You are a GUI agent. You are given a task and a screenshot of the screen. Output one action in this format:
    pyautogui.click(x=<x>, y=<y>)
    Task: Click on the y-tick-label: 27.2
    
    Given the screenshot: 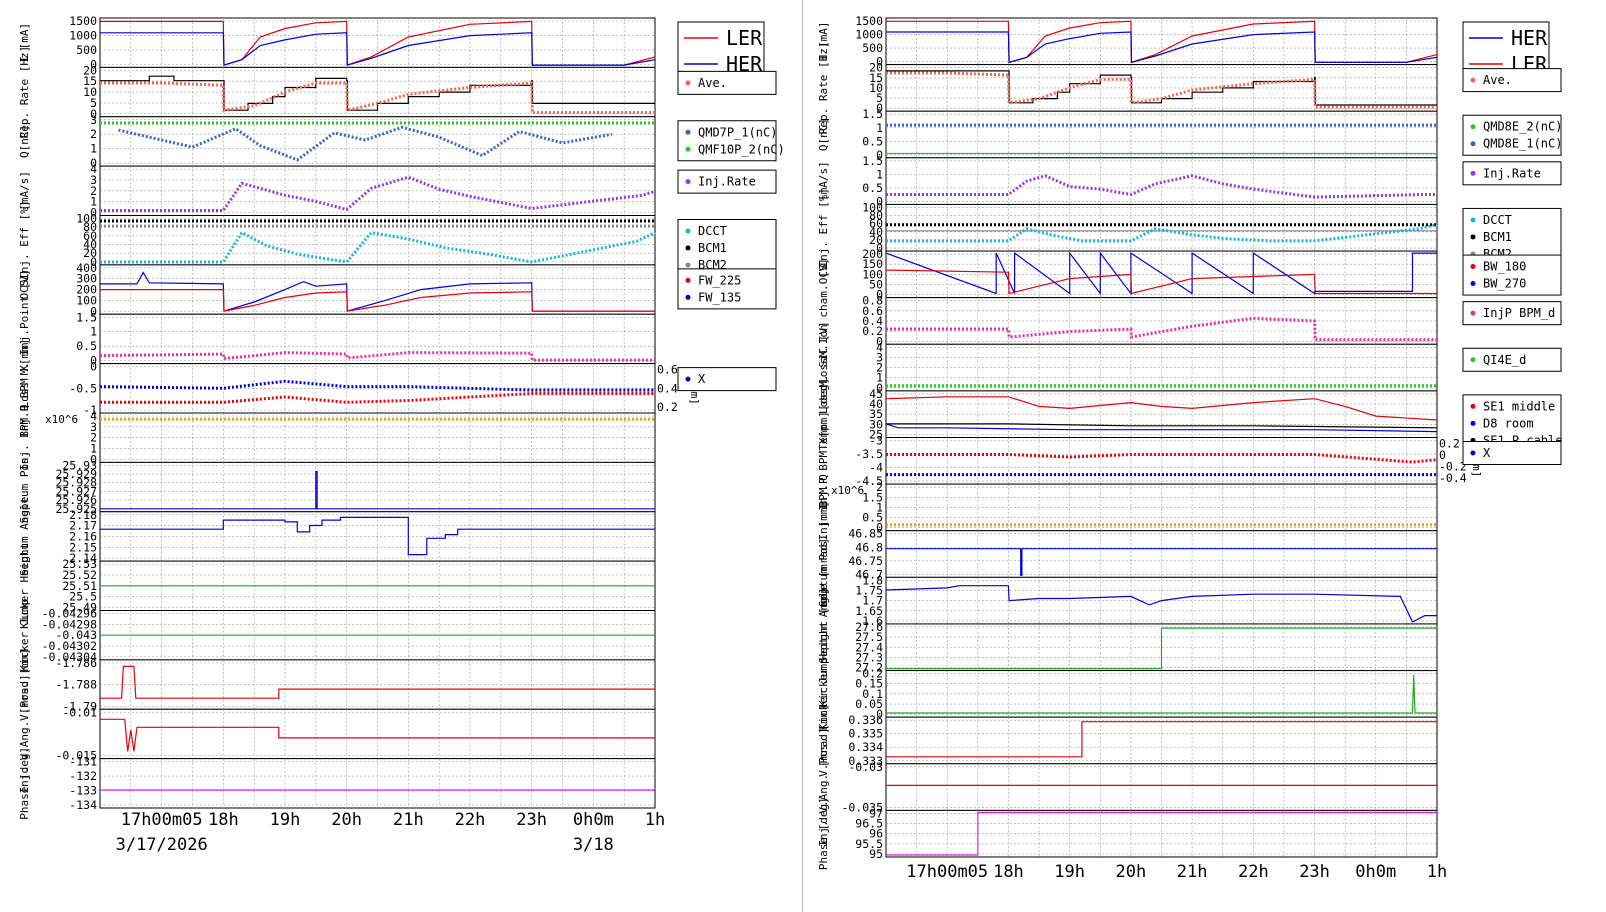 What is the action you would take?
    pyautogui.click(x=869, y=668)
    